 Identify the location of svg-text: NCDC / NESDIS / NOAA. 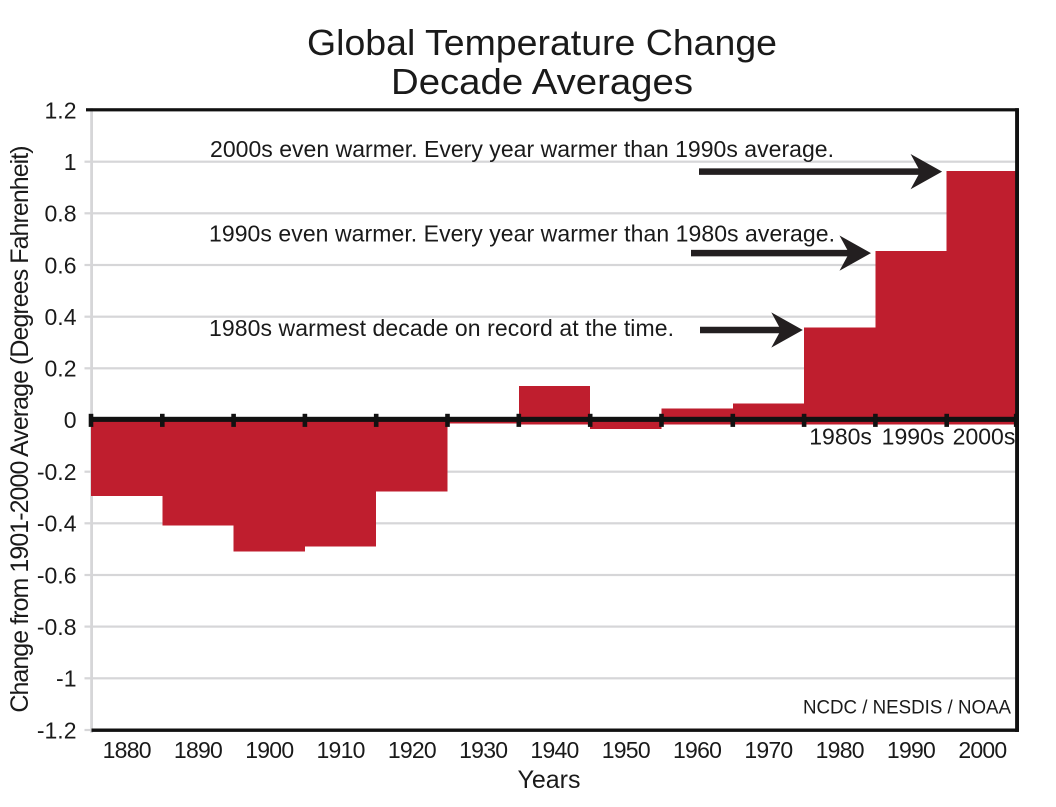
(907, 708).